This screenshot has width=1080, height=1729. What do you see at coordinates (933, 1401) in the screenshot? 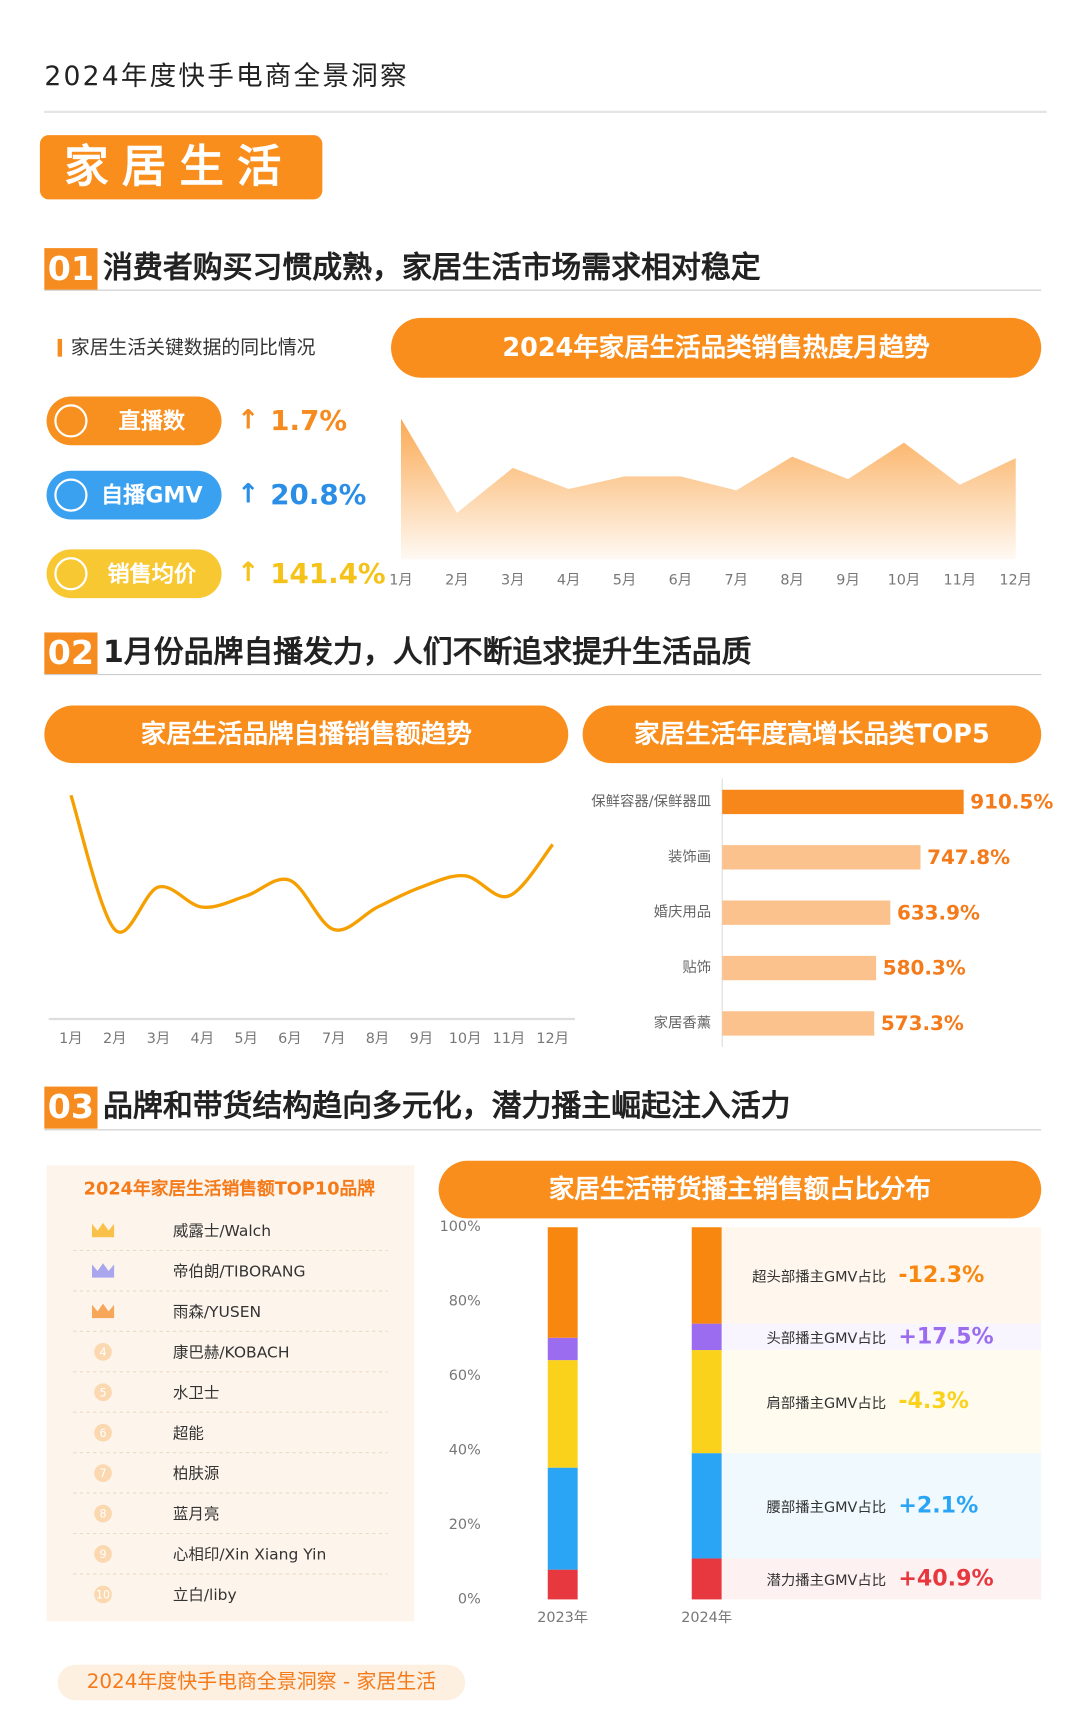
I see `legend-change: -4.3%` at bounding box center [933, 1401].